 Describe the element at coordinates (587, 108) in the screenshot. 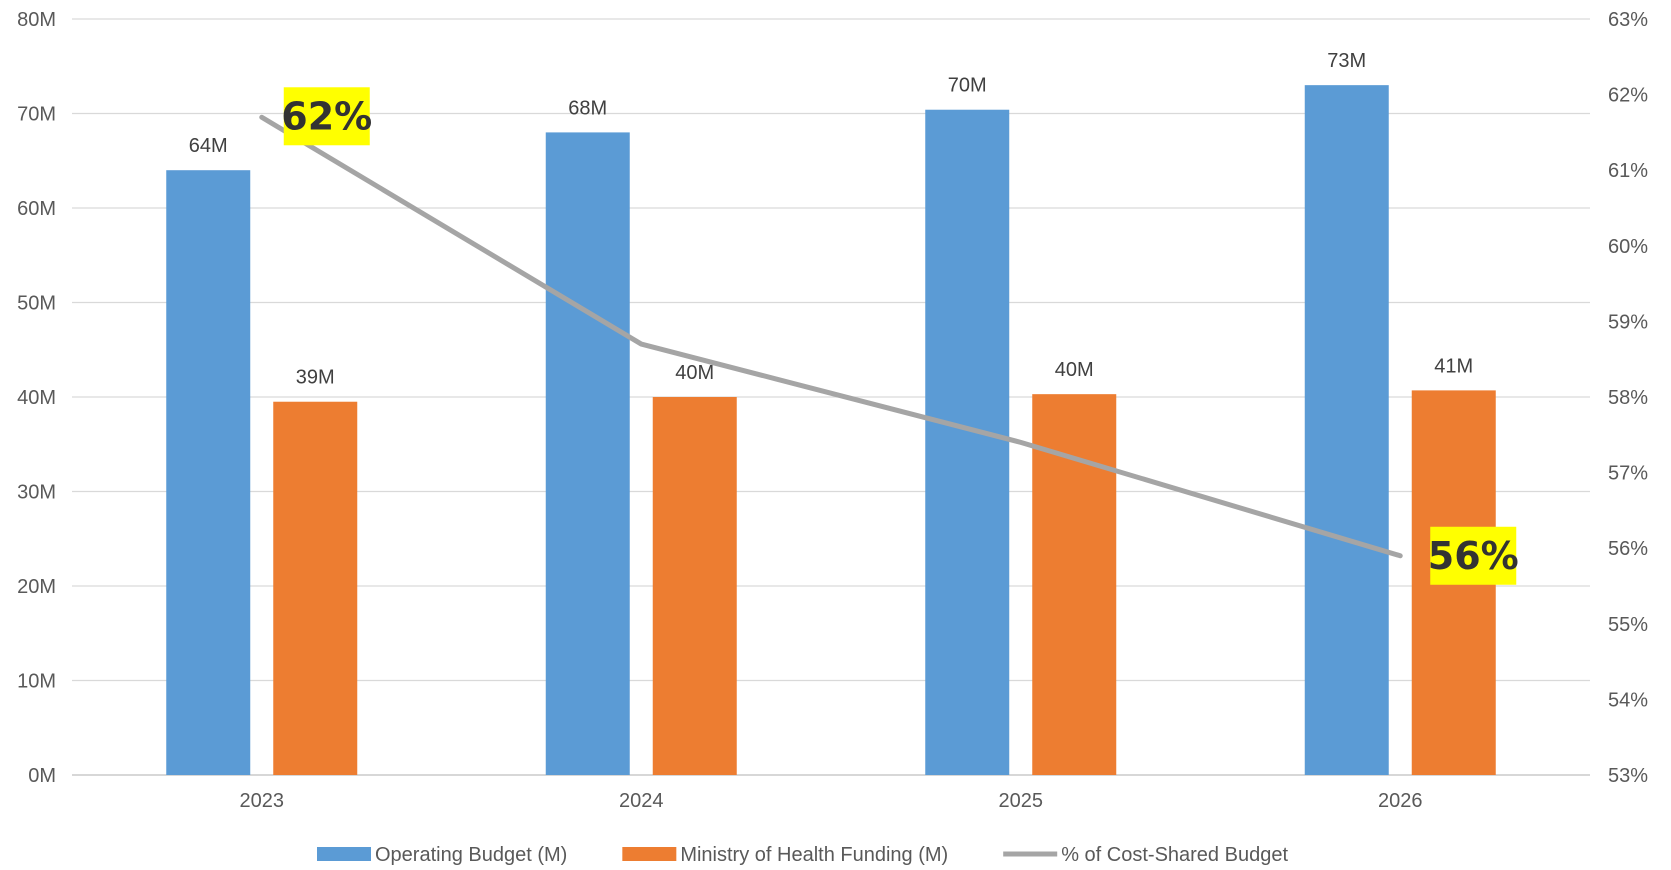

I see `bar-data-label: 68M` at that location.